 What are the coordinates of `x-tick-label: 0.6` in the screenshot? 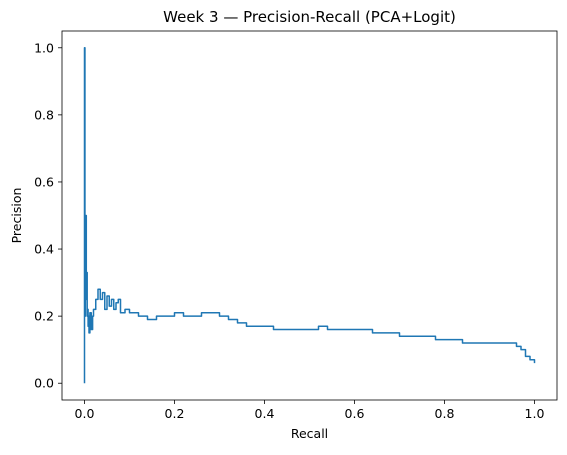 It's located at (355, 413).